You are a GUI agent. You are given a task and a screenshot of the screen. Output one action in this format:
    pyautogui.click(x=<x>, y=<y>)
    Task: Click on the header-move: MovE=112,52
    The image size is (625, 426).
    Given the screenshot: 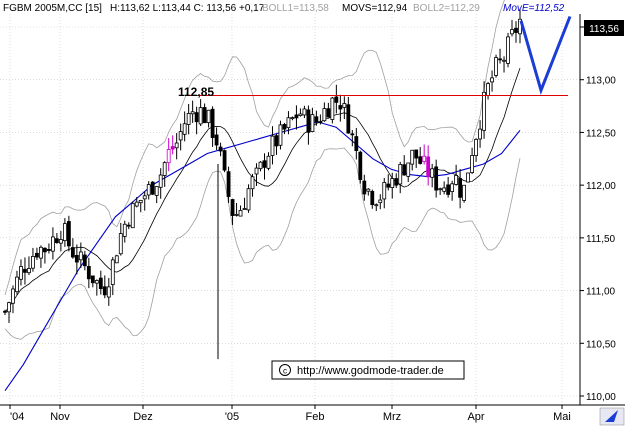 What is the action you would take?
    pyautogui.click(x=534, y=8)
    